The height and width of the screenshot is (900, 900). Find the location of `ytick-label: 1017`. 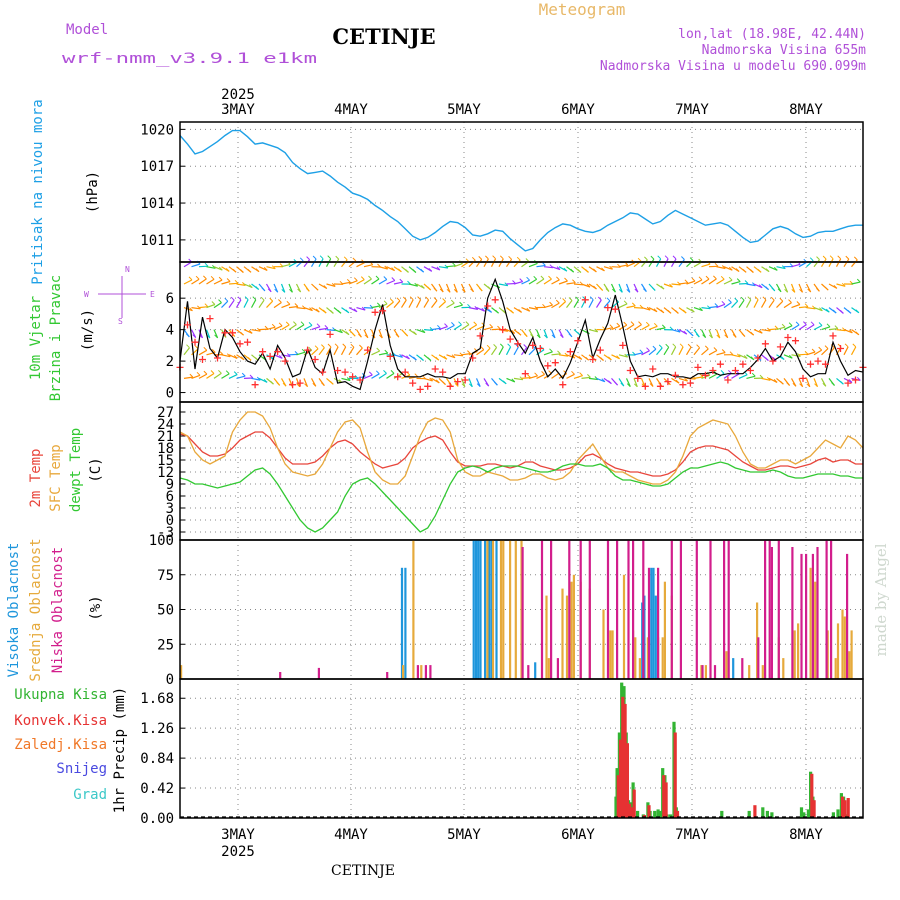

ytick-label: 1017 is located at coordinates (157, 167).